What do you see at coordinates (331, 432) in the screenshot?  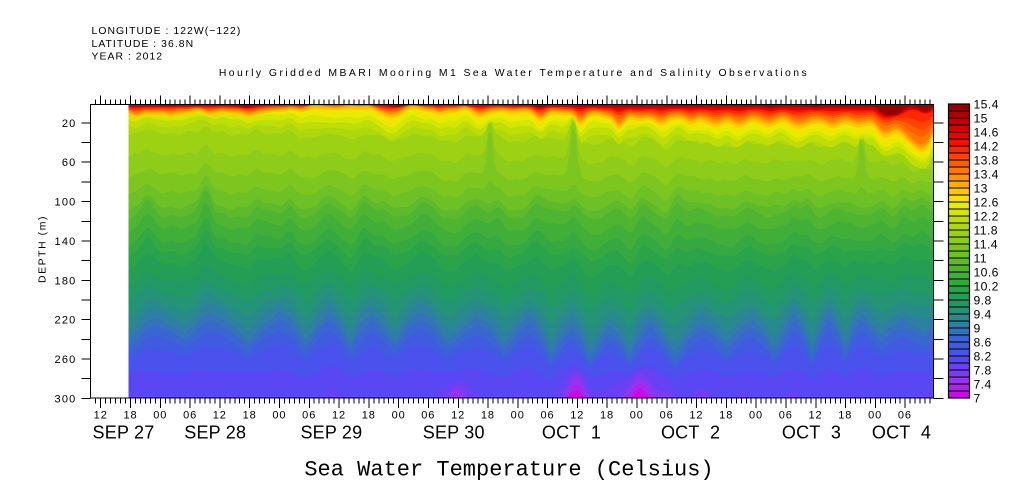 I see `svg-text: SEP 29` at bounding box center [331, 432].